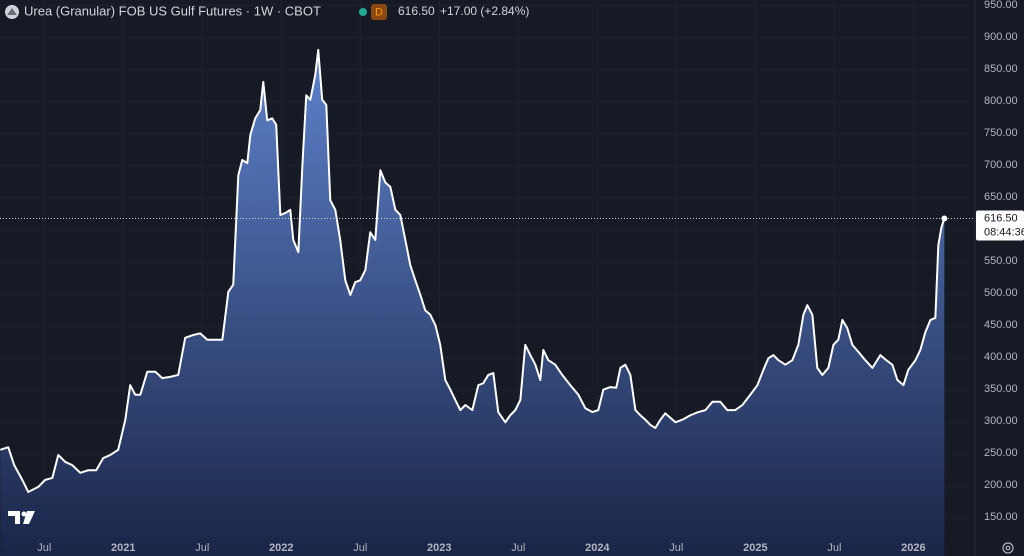 The height and width of the screenshot is (556, 1024). Describe the element at coordinates (1001, 165) in the screenshot. I see `y-tick-label: 700.00` at that location.